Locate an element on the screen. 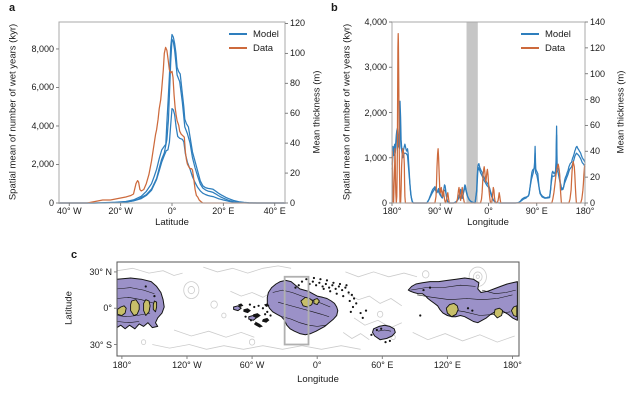 Image resolution: width=639 pixels, height=400 pixels. tick-label: 140 is located at coordinates (598, 22).